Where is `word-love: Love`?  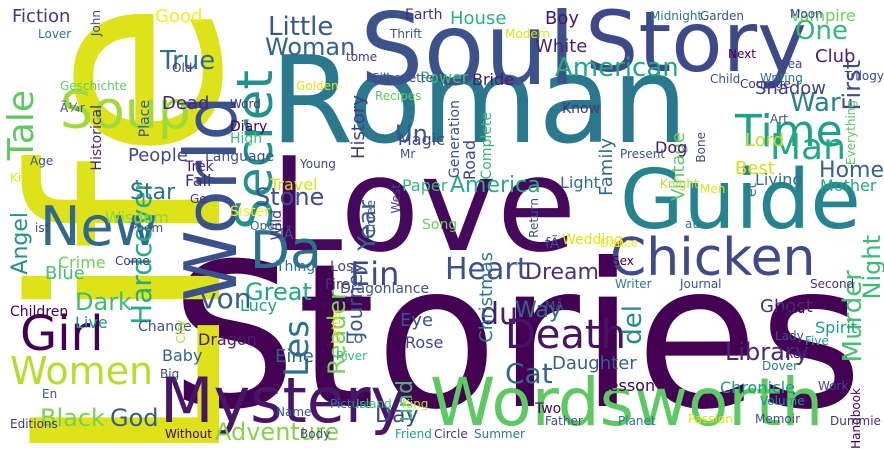
word-love: Love is located at coordinates (423, 205).